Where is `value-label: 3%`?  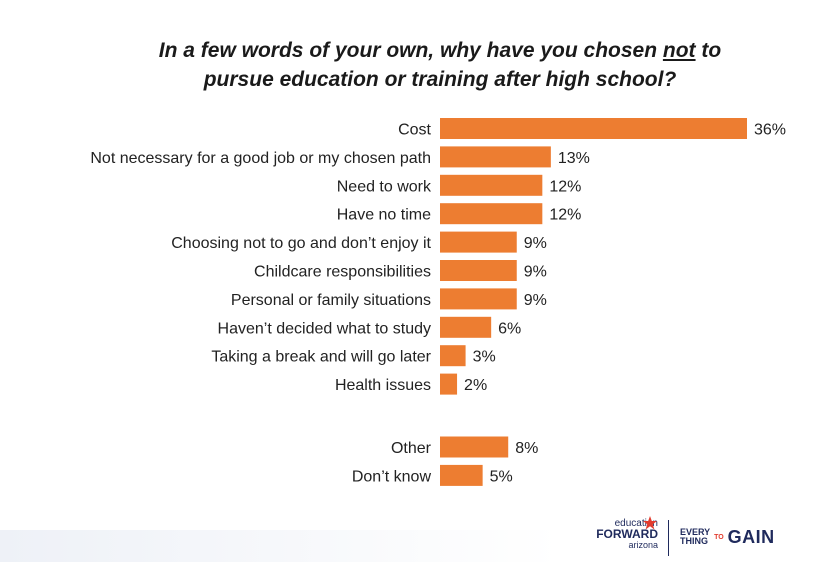 value-label: 3% is located at coordinates (484, 357).